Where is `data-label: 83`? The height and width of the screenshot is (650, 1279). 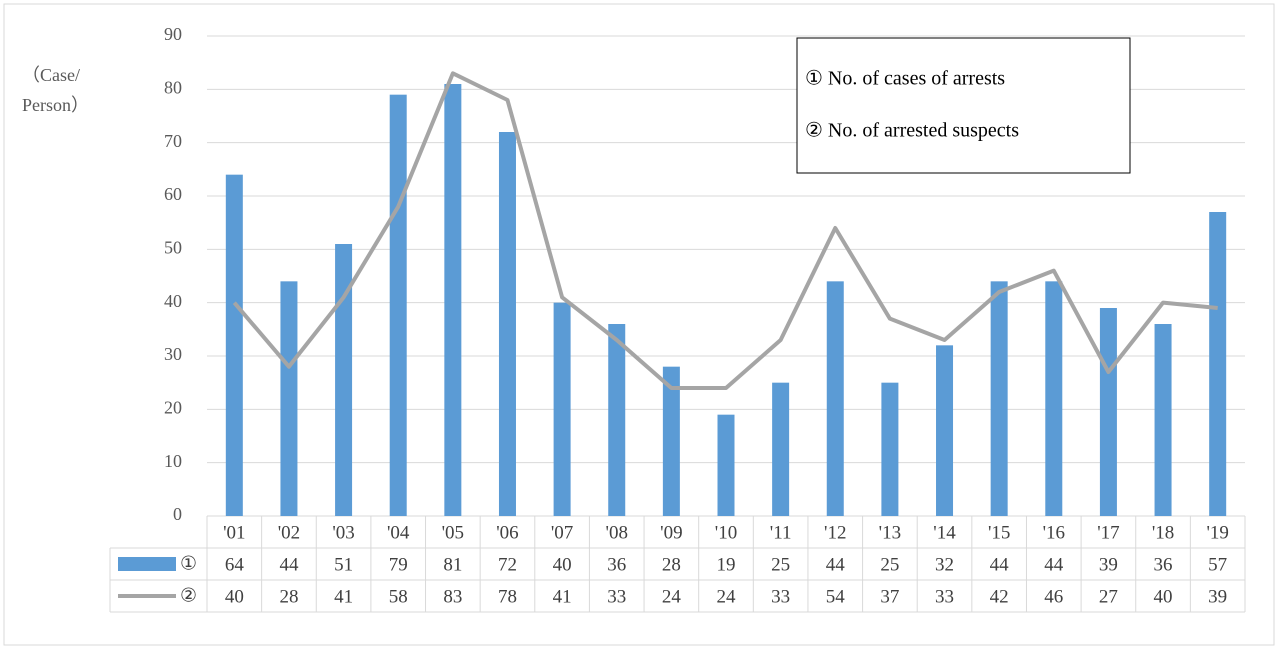 data-label: 83 is located at coordinates (452, 596).